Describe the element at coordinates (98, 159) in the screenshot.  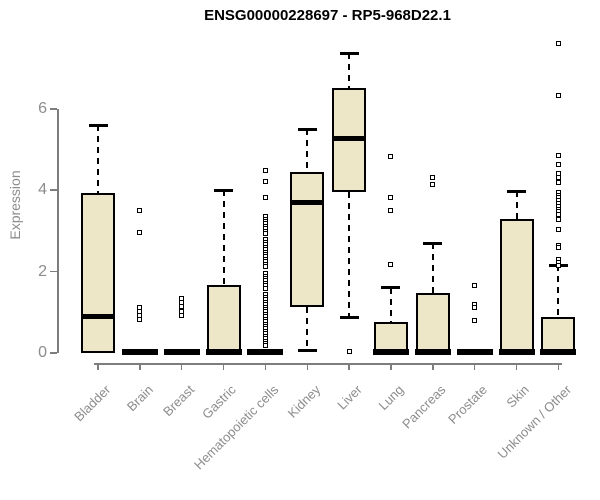
I see `upper-whisker-bladder` at that location.